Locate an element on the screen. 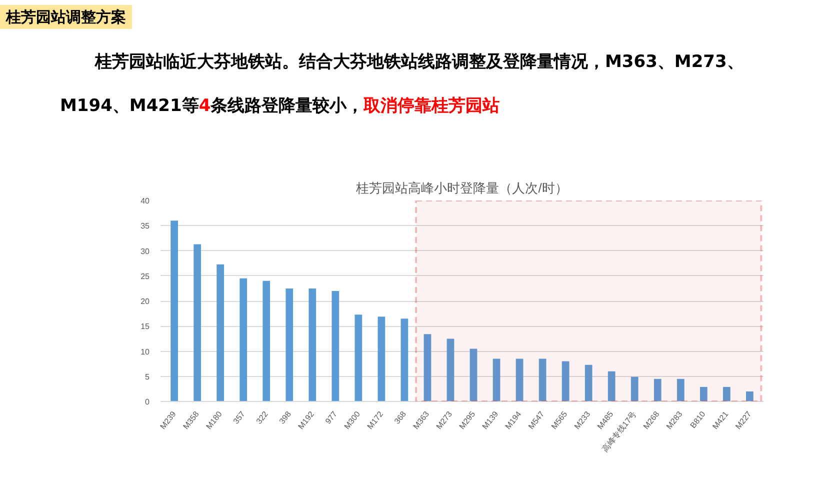 The height and width of the screenshot is (488, 823). x-tick-label: 977 is located at coordinates (332, 417).